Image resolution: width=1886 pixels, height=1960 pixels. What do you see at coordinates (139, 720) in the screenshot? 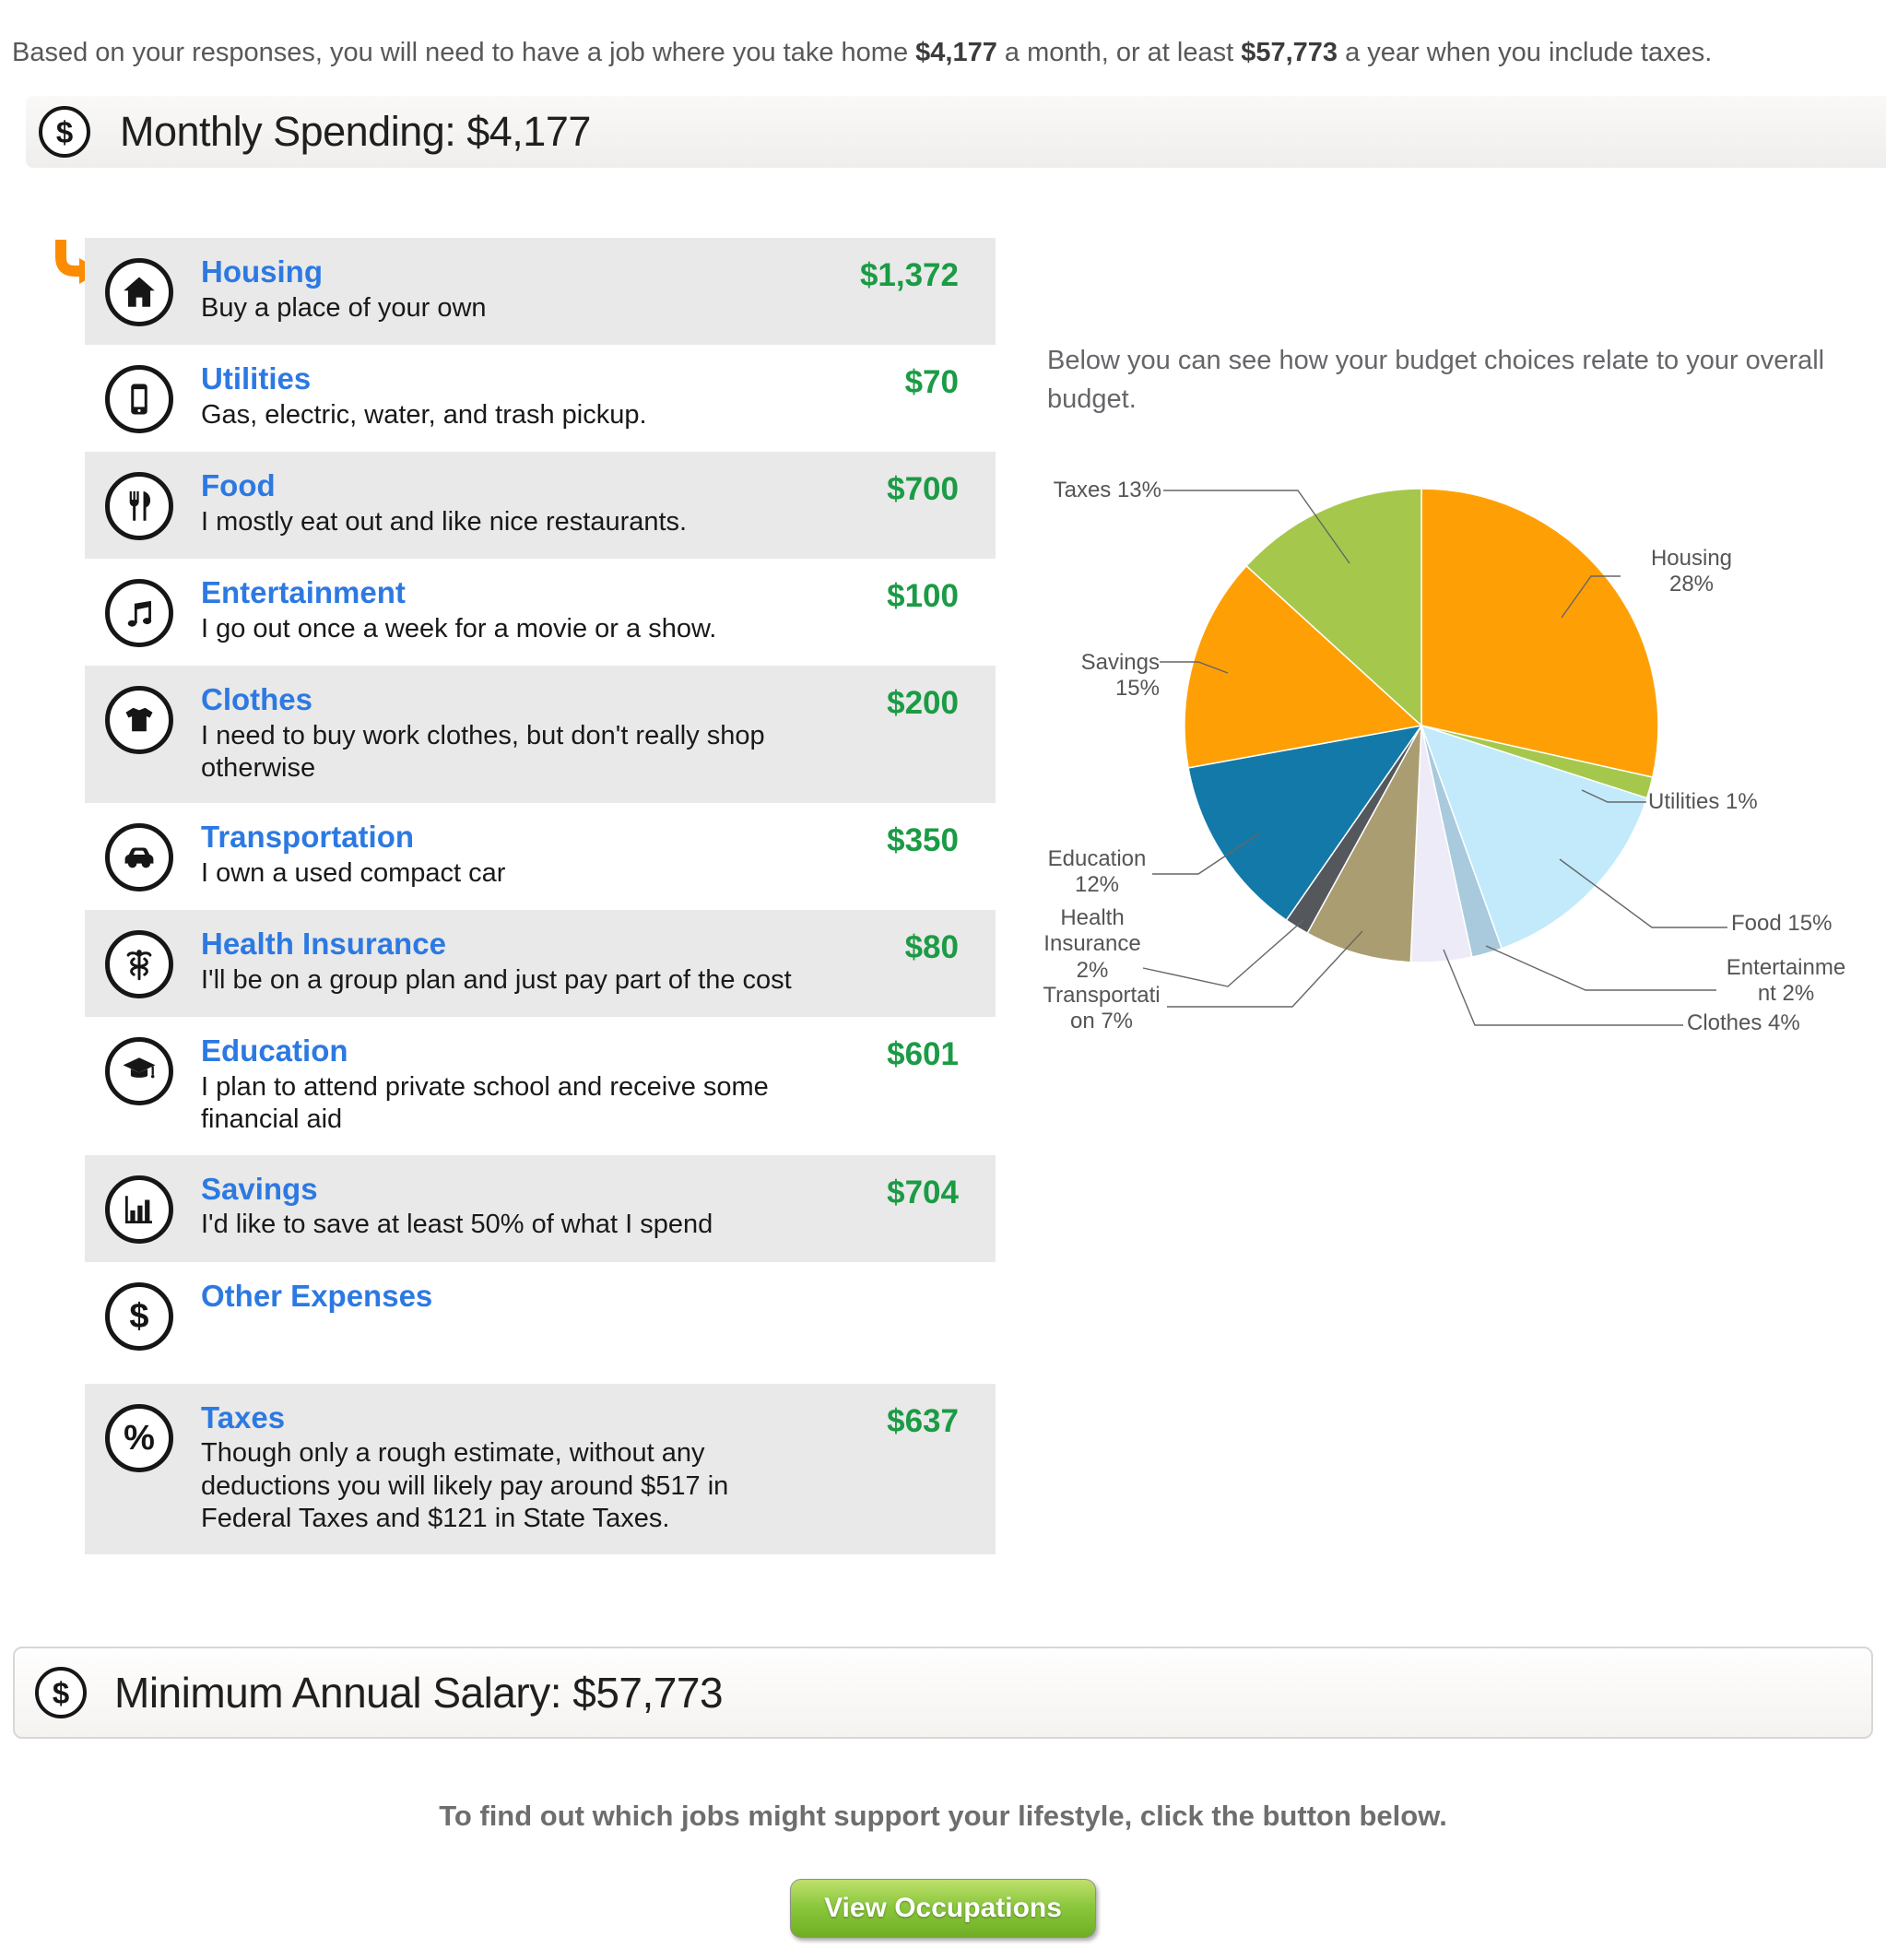
I see `tshirt-icon` at bounding box center [139, 720].